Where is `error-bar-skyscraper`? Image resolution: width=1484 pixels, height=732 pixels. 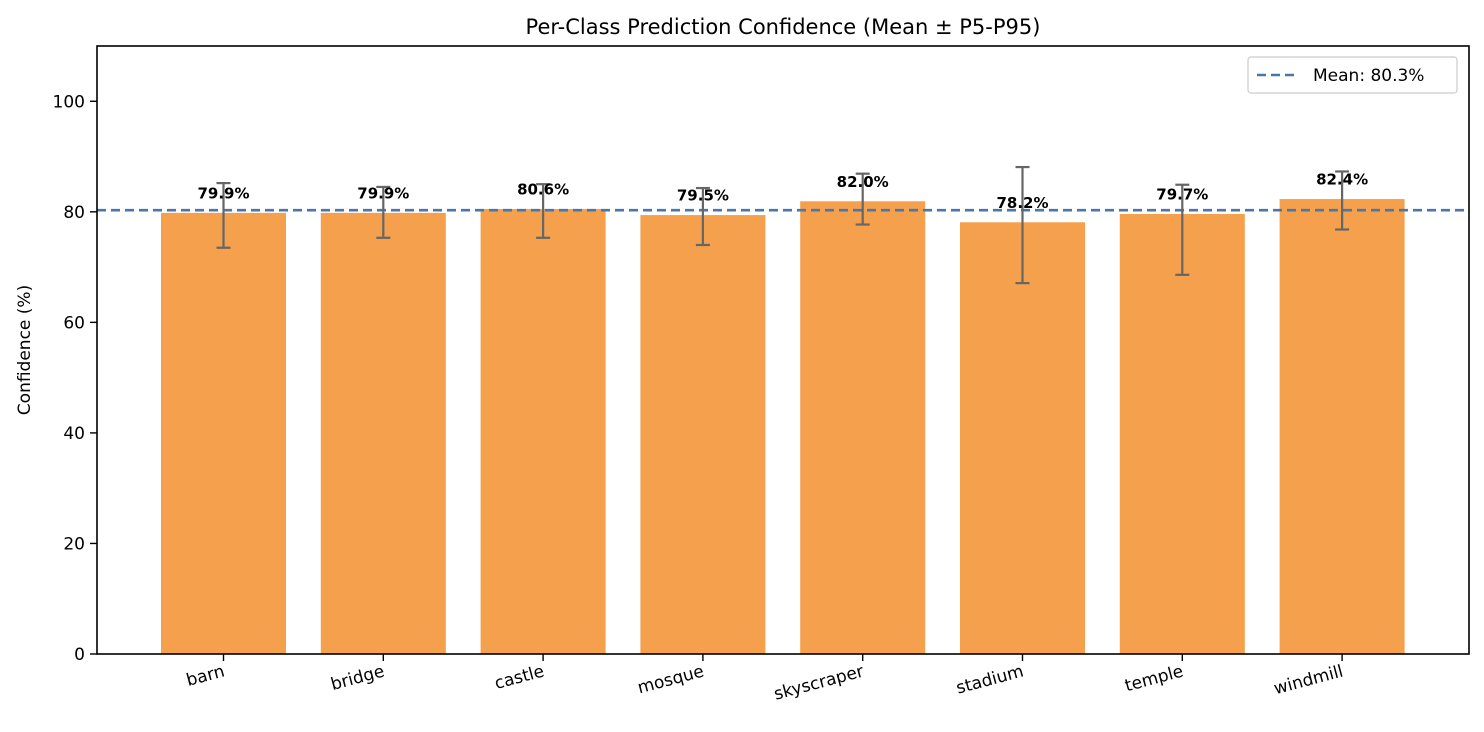 error-bar-skyscraper is located at coordinates (862, 199).